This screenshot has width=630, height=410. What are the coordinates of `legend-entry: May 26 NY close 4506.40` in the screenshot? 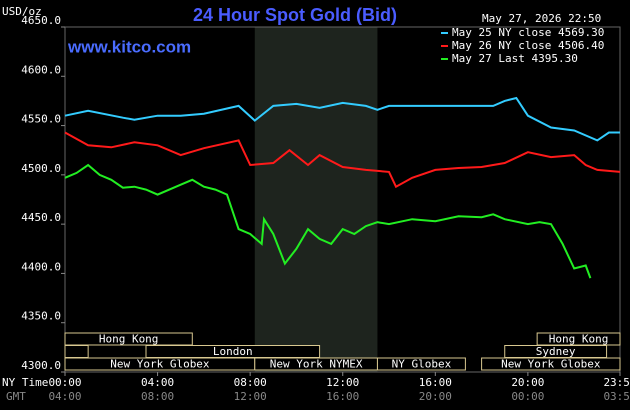 It's located at (528, 45).